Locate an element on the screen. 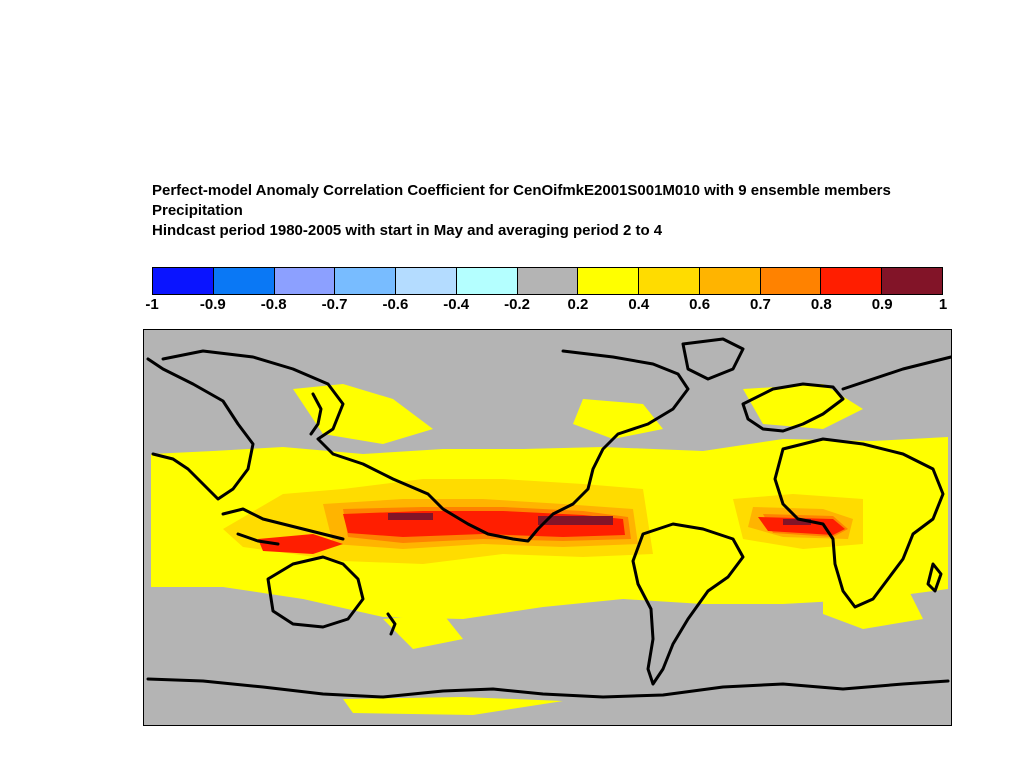  colorbar is located at coordinates (547, 281).